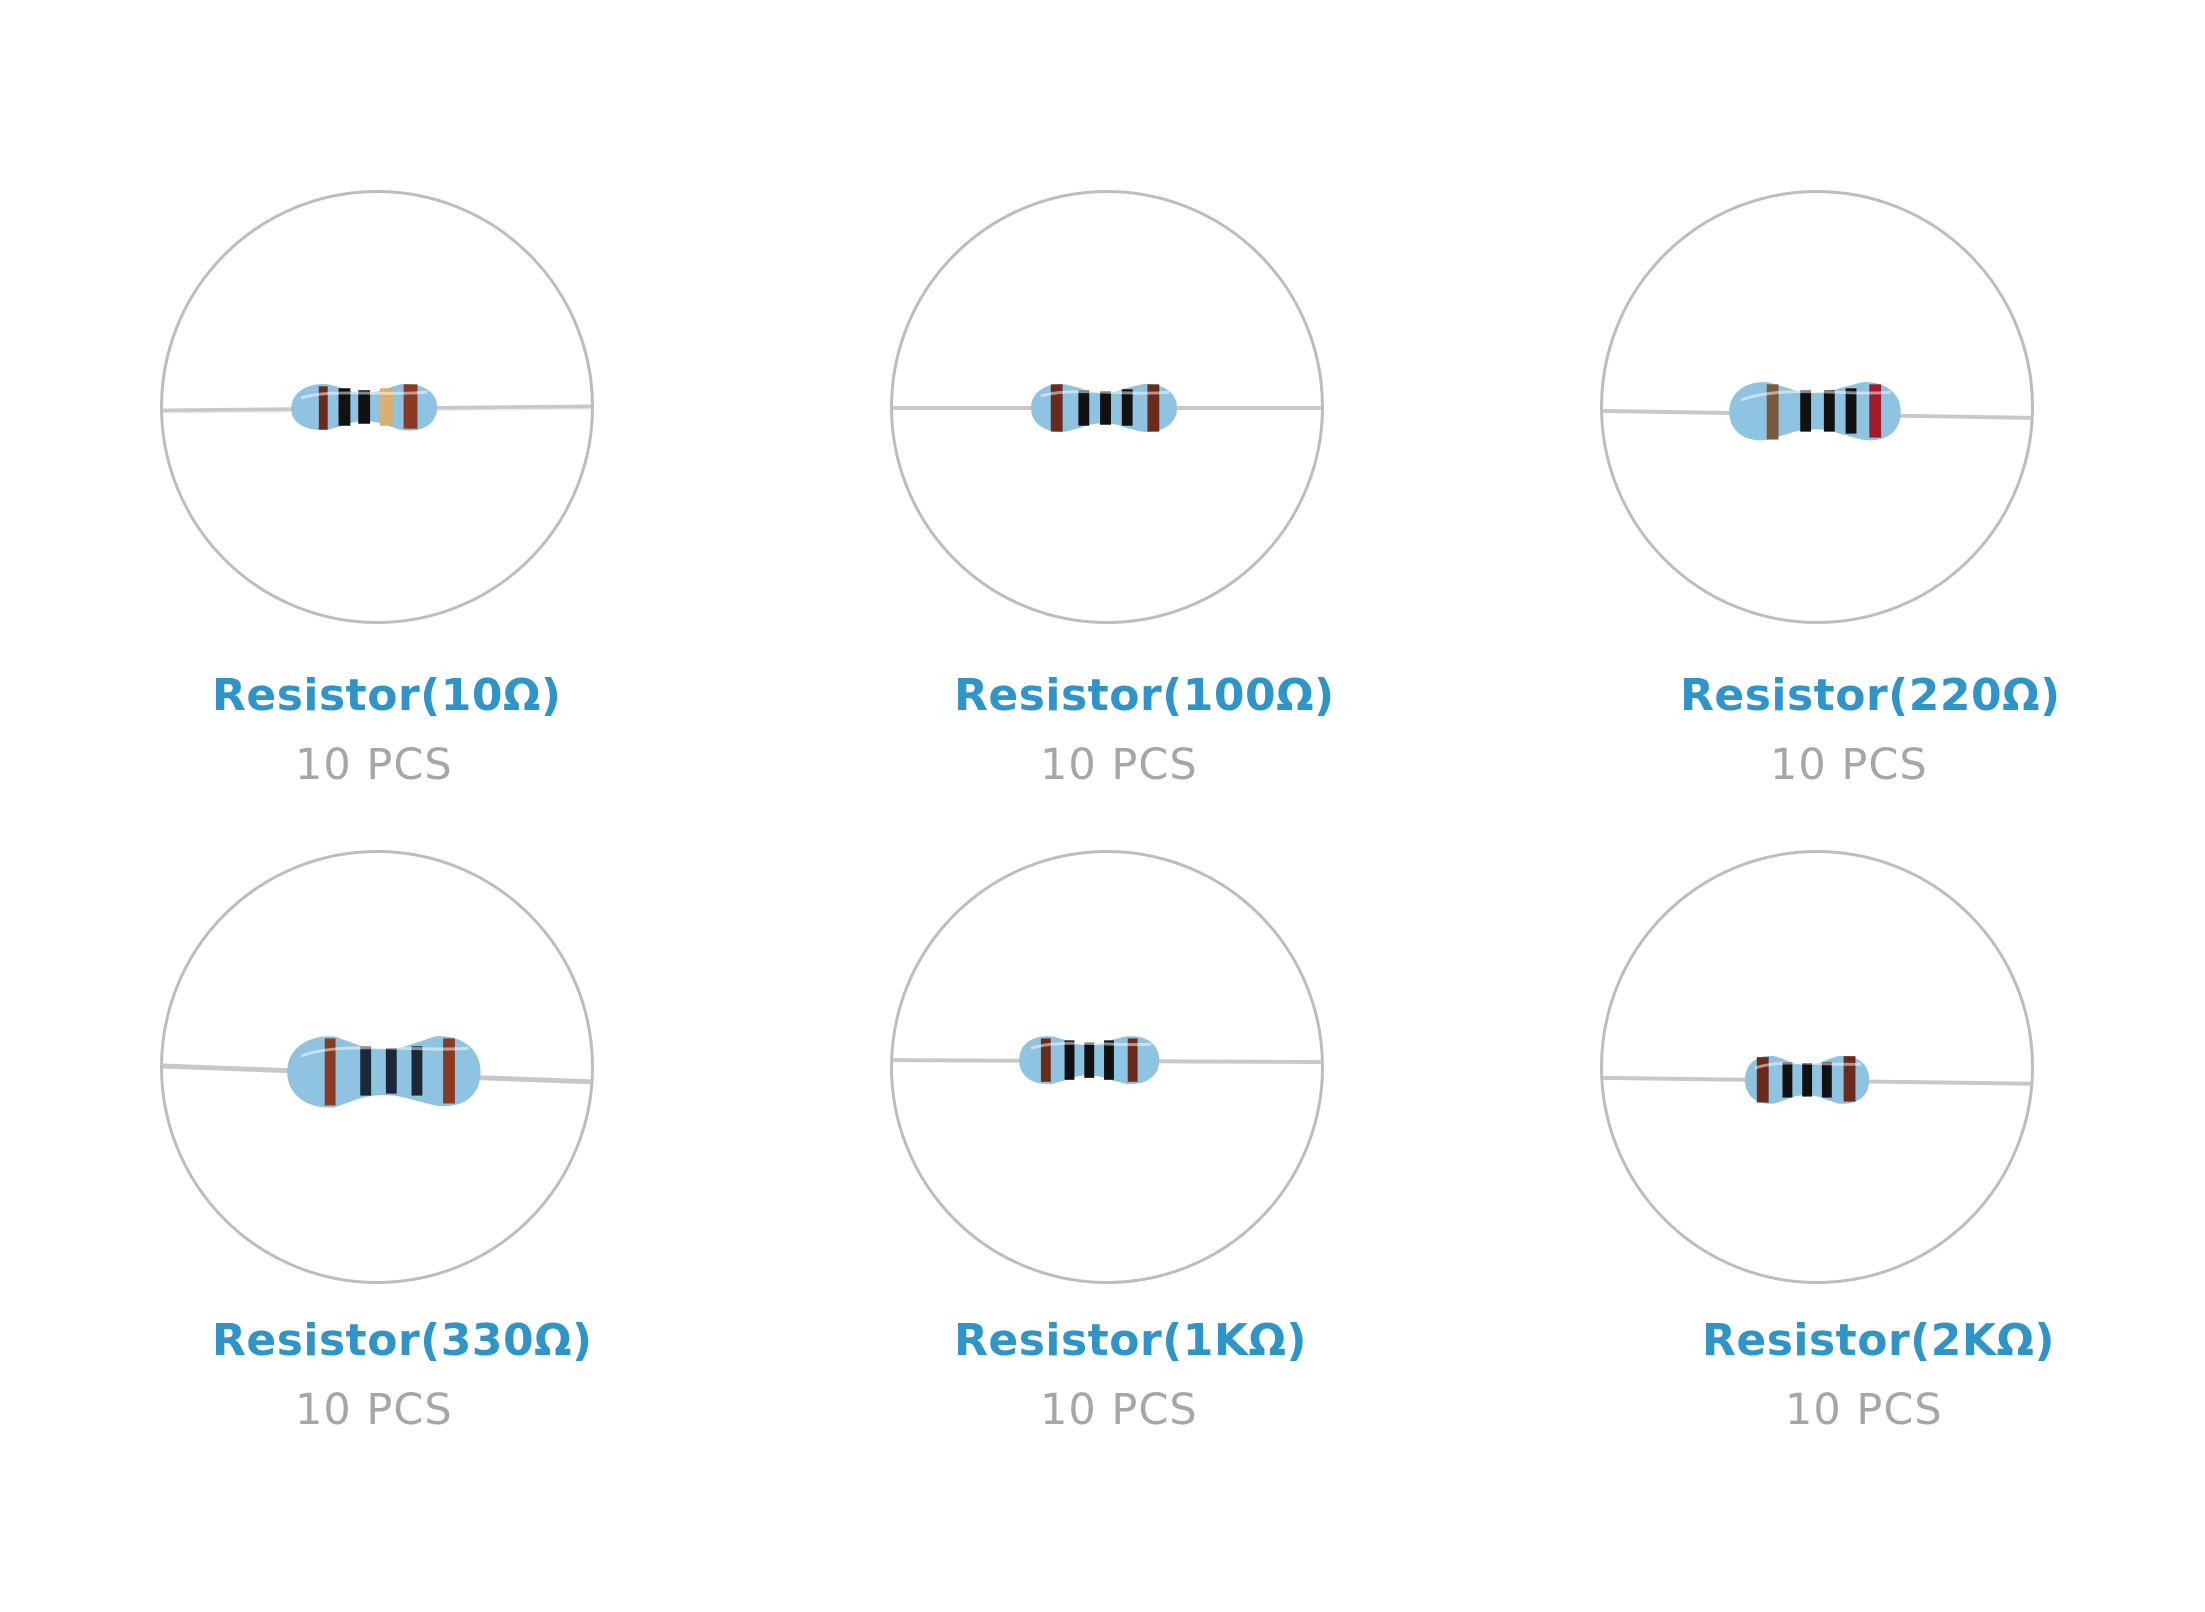 Image resolution: width=2205 pixels, height=1612 pixels. I want to click on product-card-1k-ohm: Resistor(1KΩ) 10 PCS, so click(1240, 1160).